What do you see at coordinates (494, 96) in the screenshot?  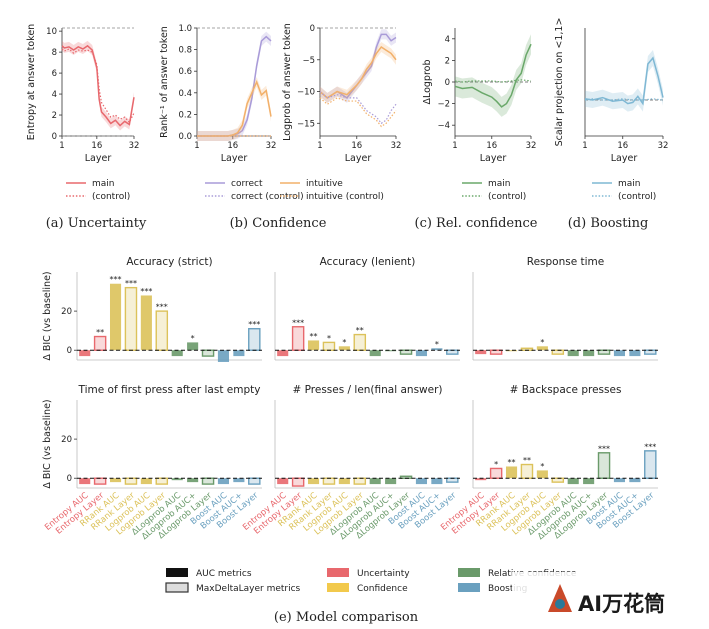 I see `line-panel-3: 1 16 32 Layer` at bounding box center [494, 96].